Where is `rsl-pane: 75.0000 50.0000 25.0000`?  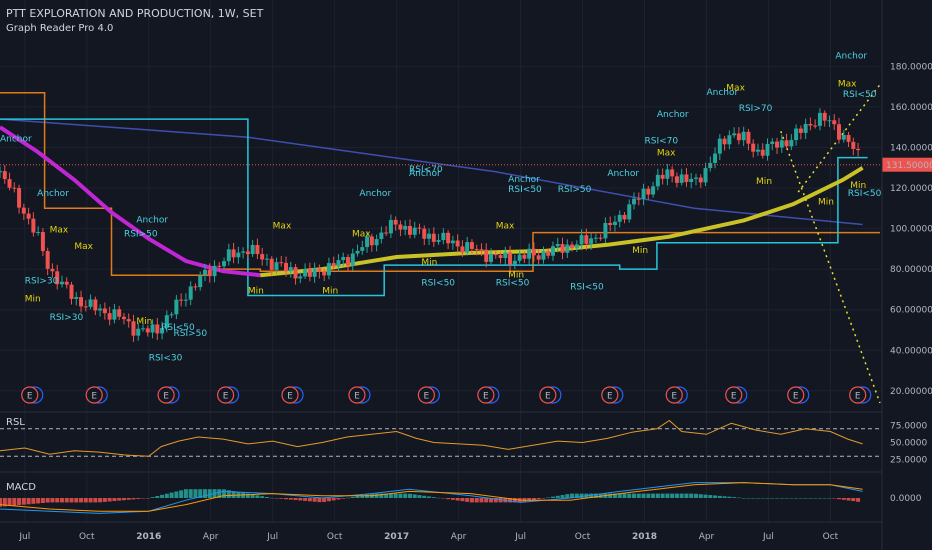 rsl-pane: 75.0000 50.0000 25.0000 is located at coordinates (463, 442).